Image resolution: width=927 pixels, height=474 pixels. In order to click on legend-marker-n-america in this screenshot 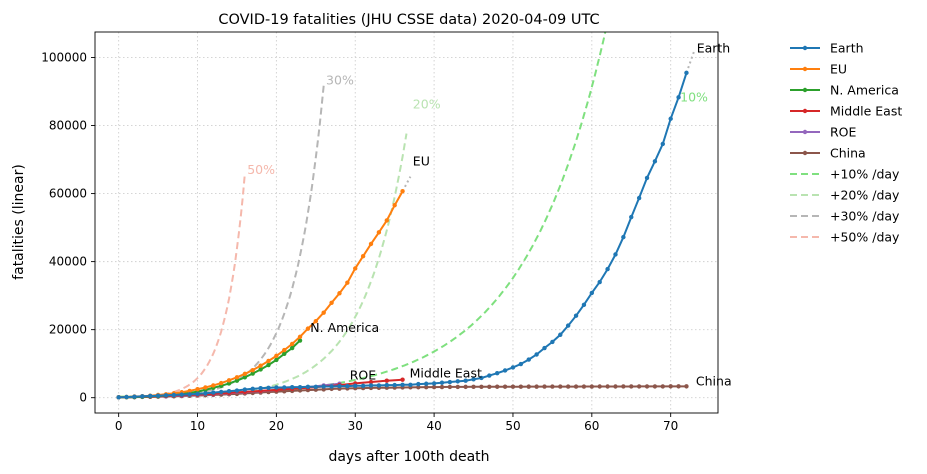, I will do `click(805, 90)`.